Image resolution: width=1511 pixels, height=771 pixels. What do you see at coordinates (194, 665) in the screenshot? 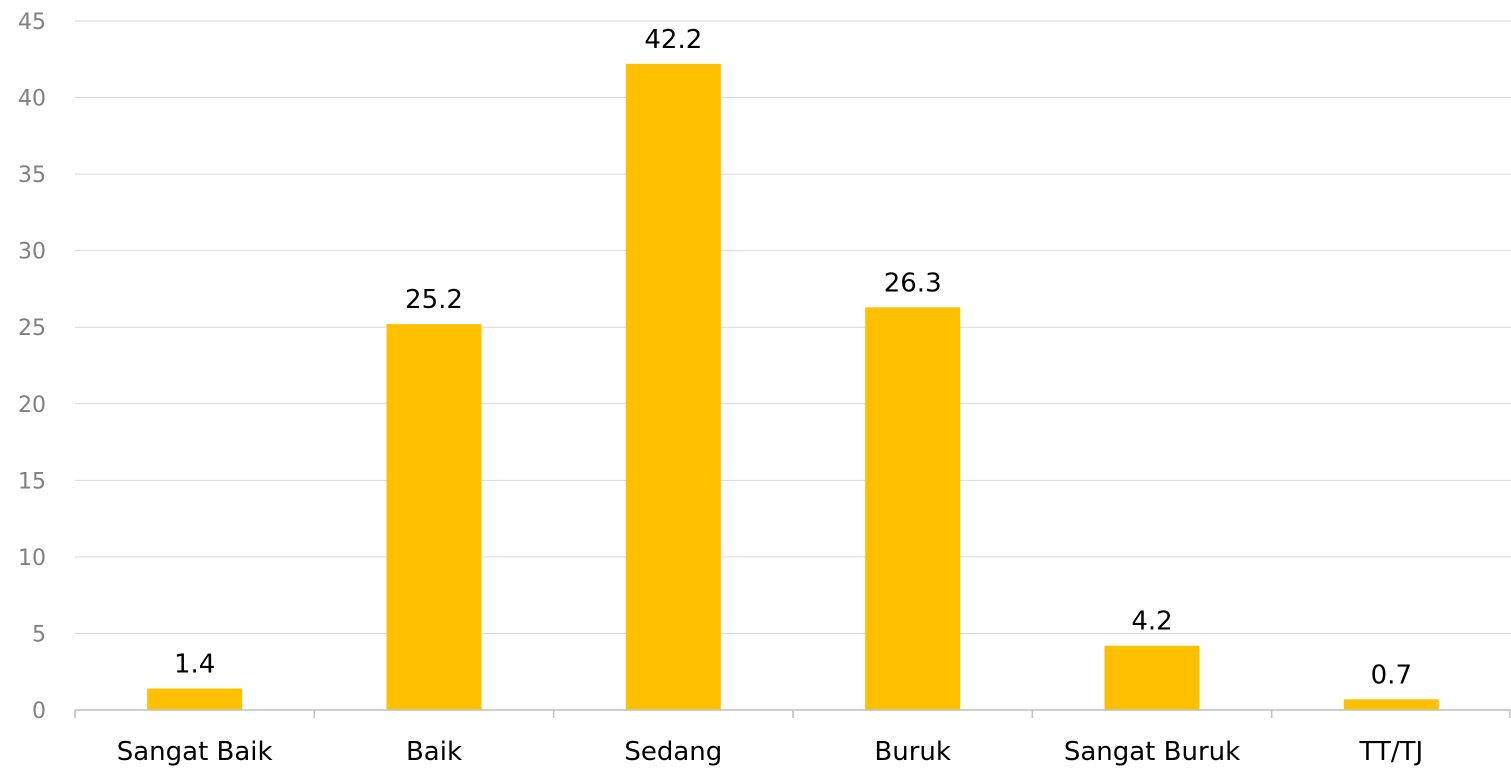
I see `data-label: 1.4` at bounding box center [194, 665].